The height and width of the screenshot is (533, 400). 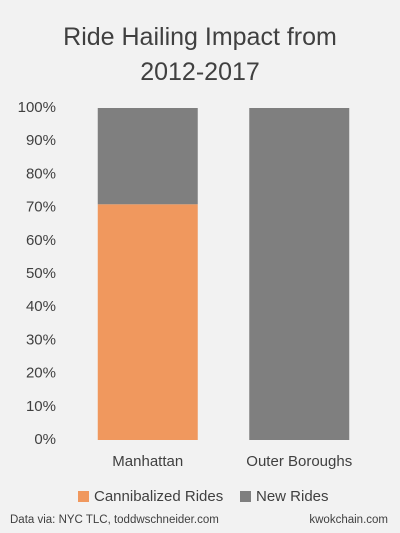 I want to click on legend-label: New Rides, so click(x=292, y=496).